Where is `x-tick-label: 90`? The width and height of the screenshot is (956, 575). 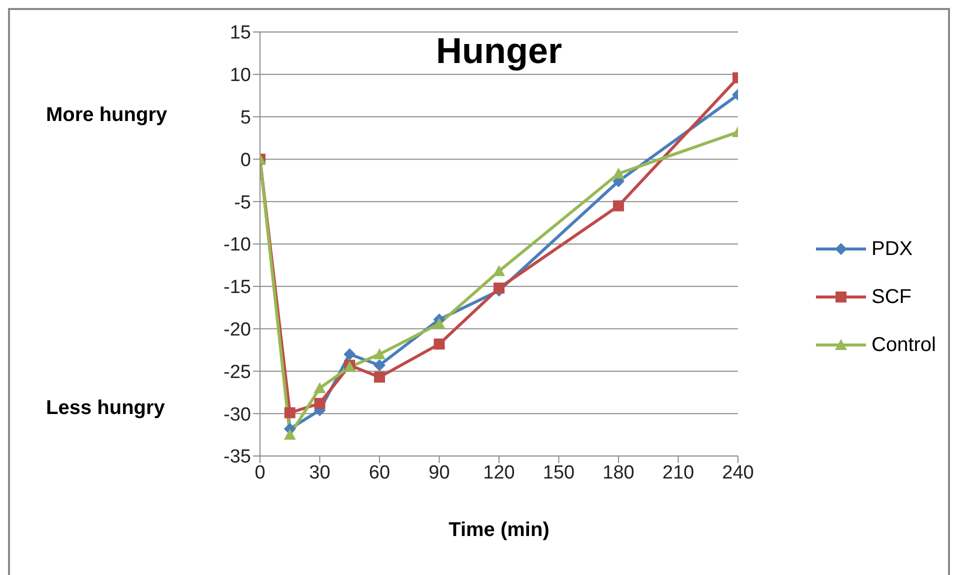
x-tick-label: 90 is located at coordinates (439, 473).